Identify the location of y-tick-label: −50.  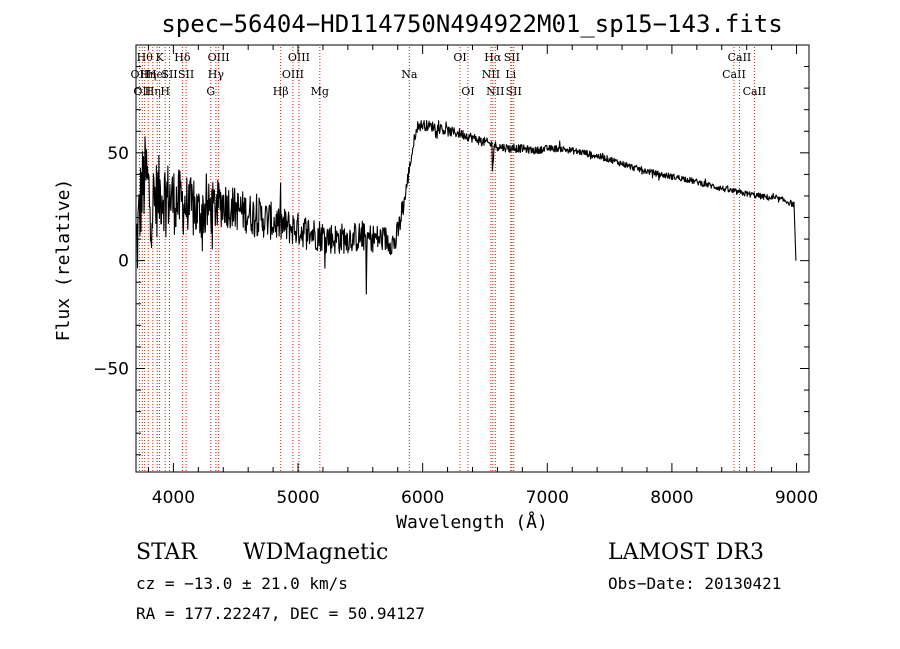
(111, 369).